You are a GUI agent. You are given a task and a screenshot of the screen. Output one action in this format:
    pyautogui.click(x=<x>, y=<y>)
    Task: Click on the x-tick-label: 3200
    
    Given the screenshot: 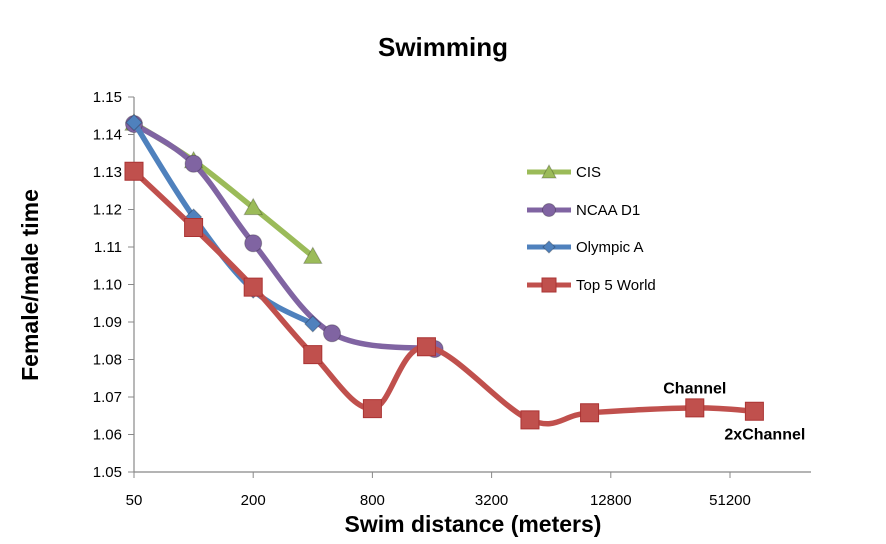 What is the action you would take?
    pyautogui.click(x=491, y=500)
    